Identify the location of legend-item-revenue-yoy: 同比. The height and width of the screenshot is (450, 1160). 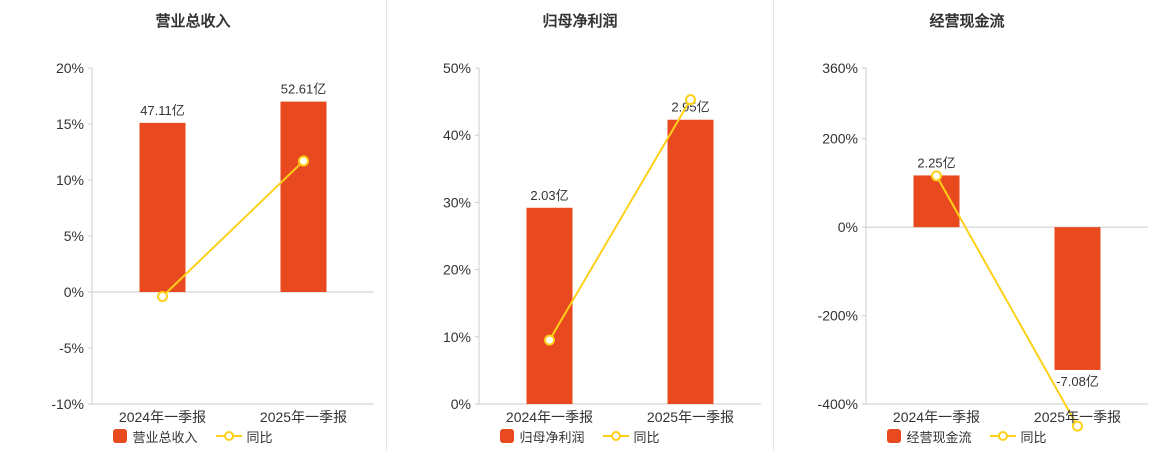
(244, 436).